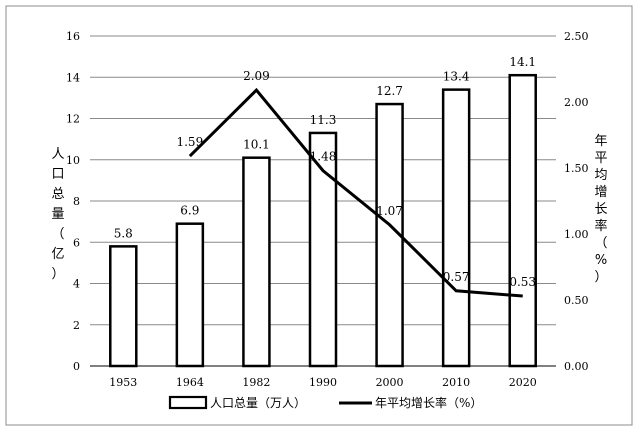 This screenshot has height=435, width=638. I want to click on y-tick-label: 0, so click(76, 366).